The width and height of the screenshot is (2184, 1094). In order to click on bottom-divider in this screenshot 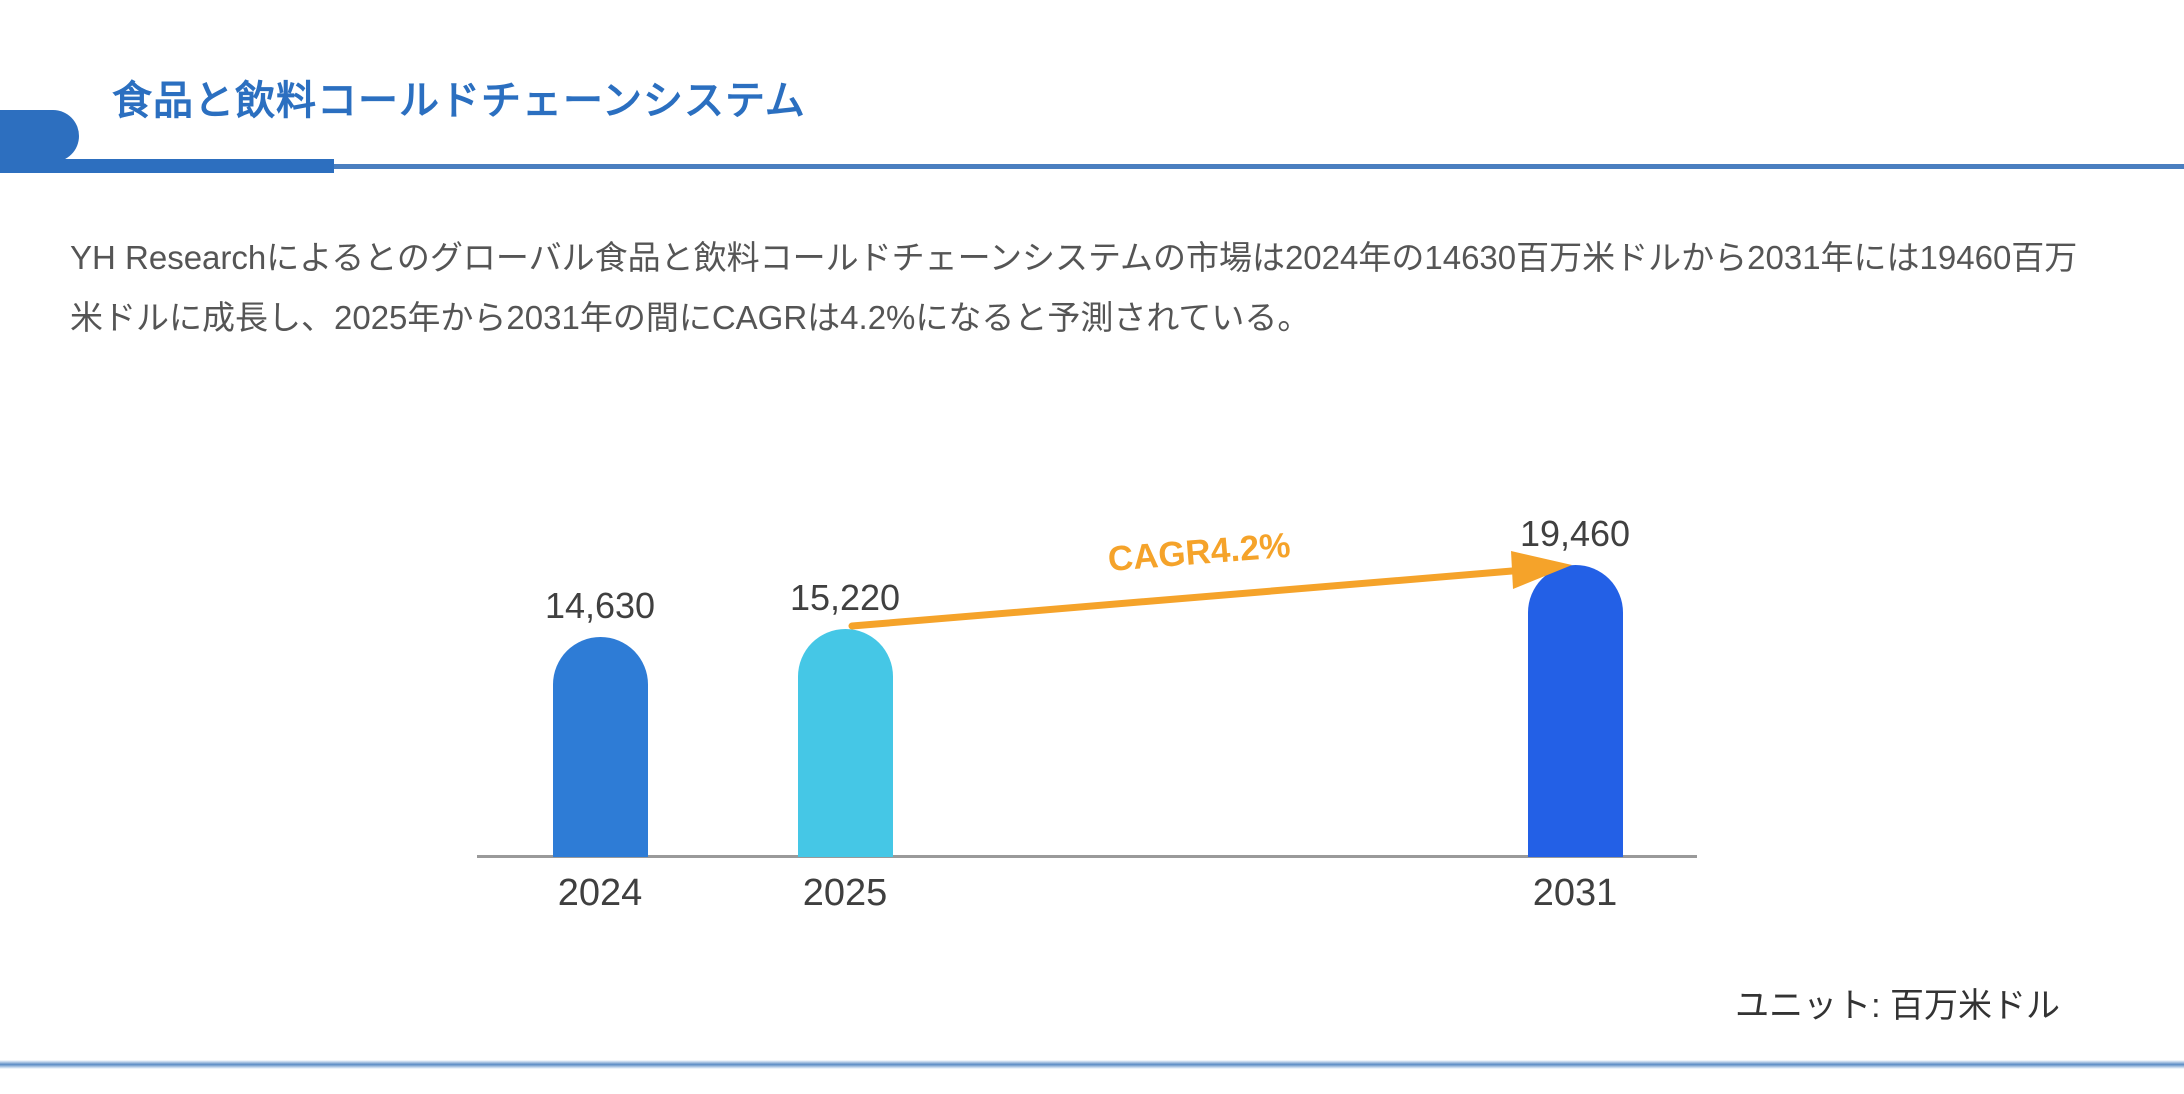, I will do `click(1092, 1064)`.